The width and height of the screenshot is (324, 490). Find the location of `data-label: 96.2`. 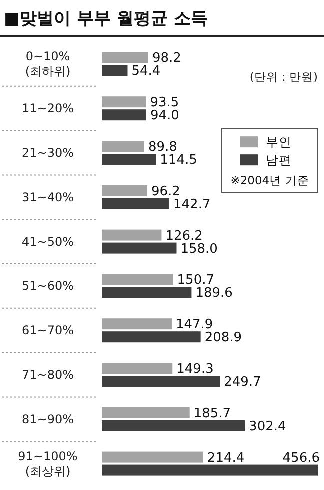

data-label: 96.2 is located at coordinates (166, 192).